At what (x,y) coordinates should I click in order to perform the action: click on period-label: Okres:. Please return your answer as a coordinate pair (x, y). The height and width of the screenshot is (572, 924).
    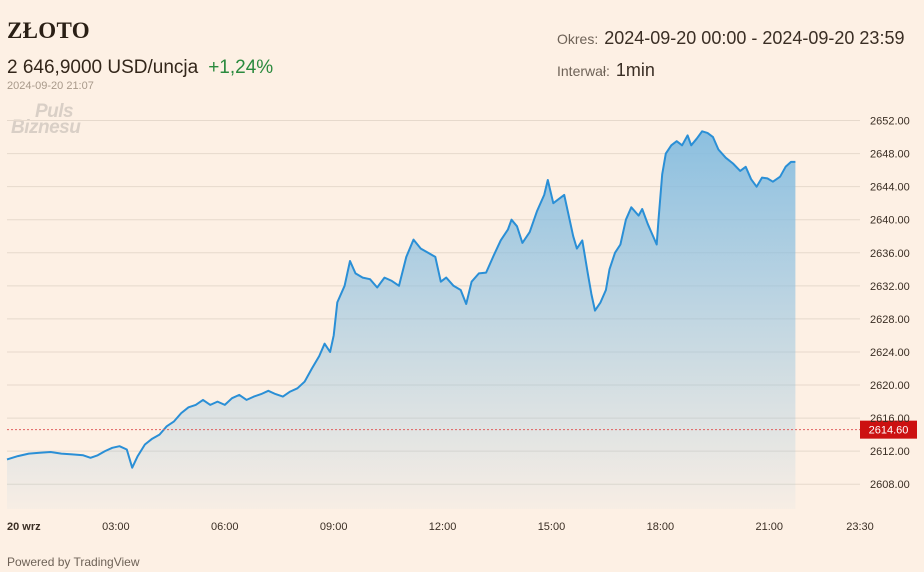
    Looking at the image, I should click on (578, 39).